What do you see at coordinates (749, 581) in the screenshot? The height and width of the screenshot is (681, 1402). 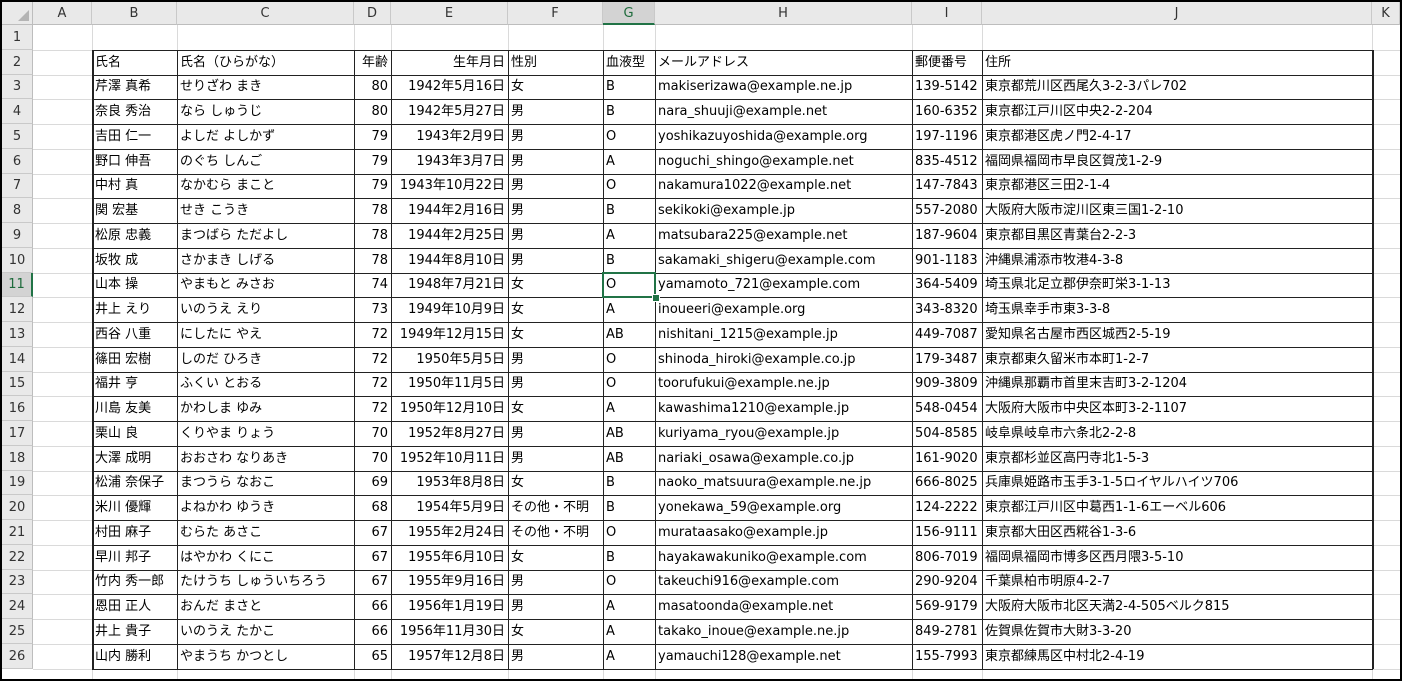 I see `table-cell: takeuchi916@example.com` at bounding box center [749, 581].